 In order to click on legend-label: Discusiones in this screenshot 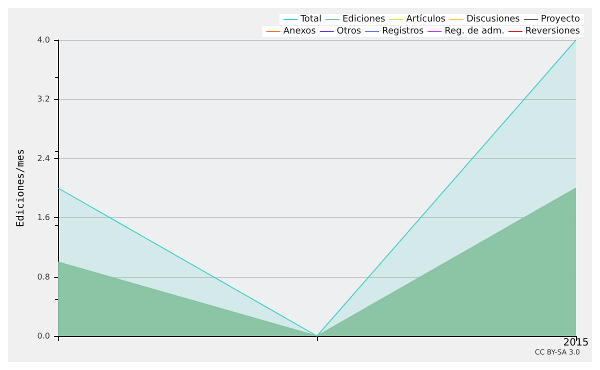, I will do `click(493, 19)`.